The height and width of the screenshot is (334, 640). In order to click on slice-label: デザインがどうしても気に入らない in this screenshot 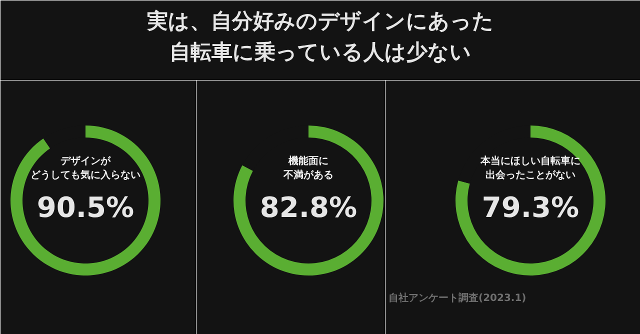, I will do `click(85, 168)`.